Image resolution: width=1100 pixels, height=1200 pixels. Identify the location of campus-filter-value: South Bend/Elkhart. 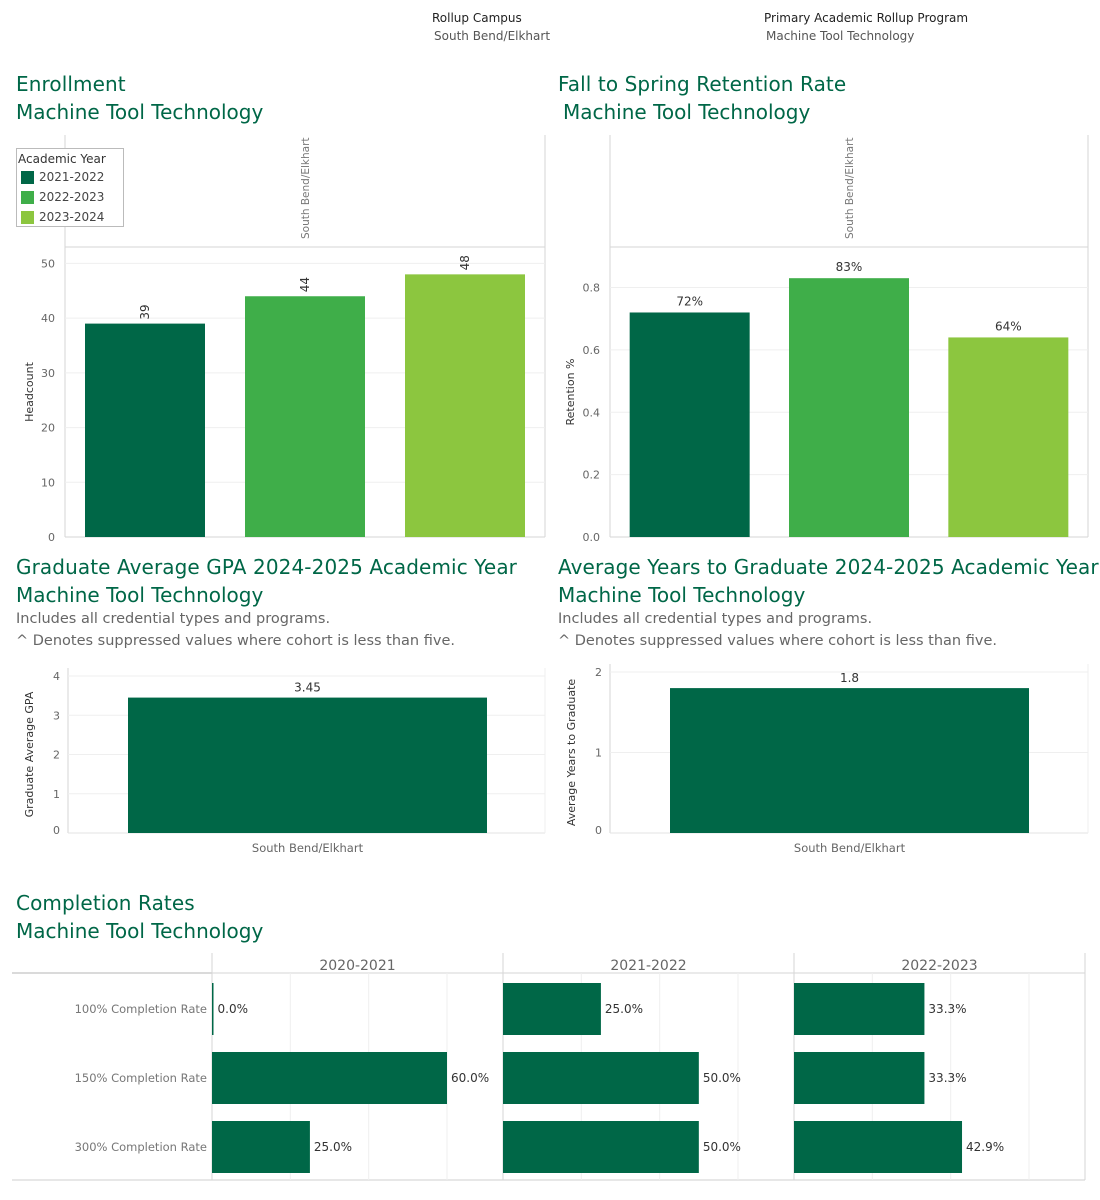
(492, 36).